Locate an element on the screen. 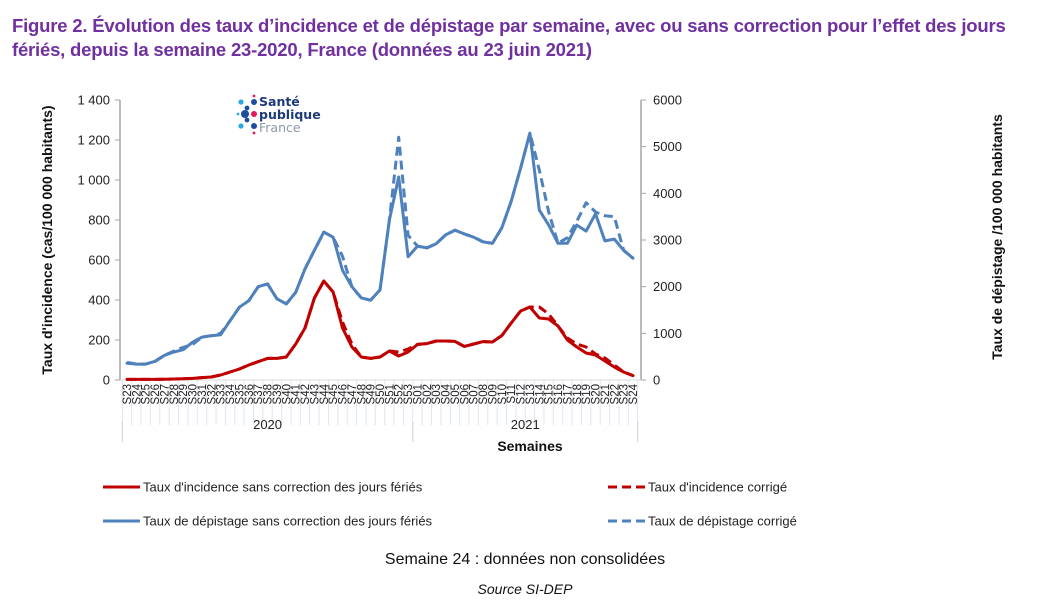 The image size is (1050, 611). left-axis-tick-label: 600 is located at coordinates (99, 260).